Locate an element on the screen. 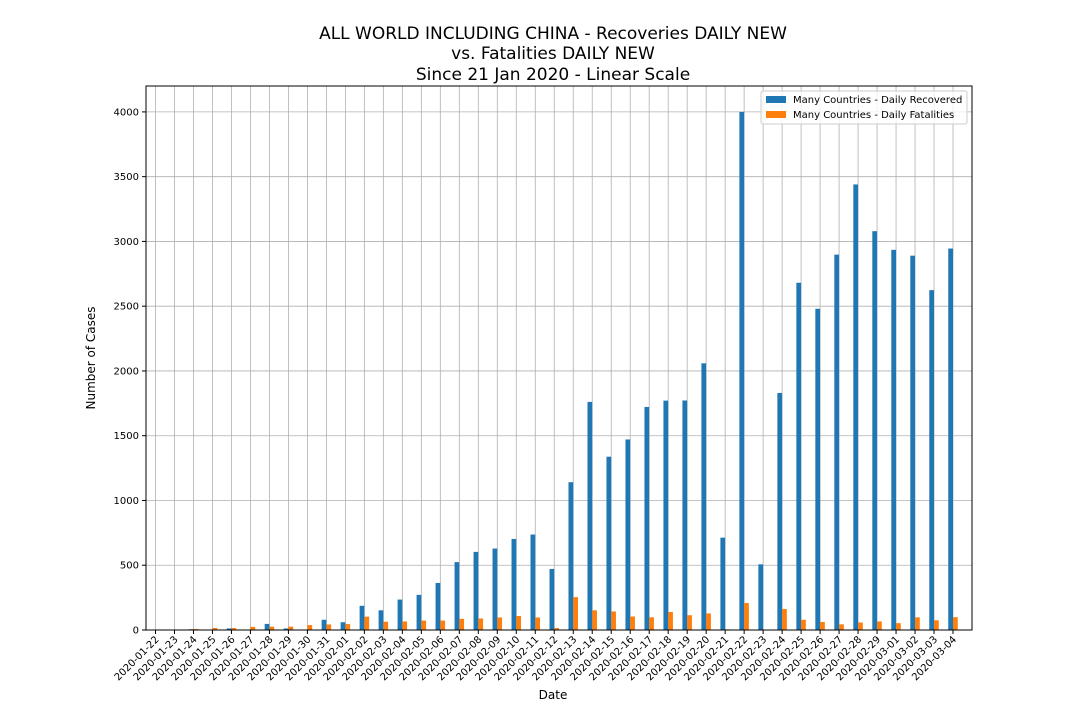 This screenshot has height=720, width=1080. y-tick-label: 3500 is located at coordinates (126, 177).